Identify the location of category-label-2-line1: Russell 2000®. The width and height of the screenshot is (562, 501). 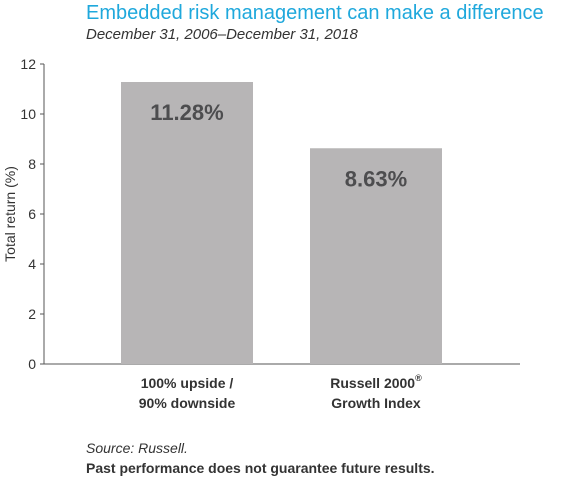
(376, 383).